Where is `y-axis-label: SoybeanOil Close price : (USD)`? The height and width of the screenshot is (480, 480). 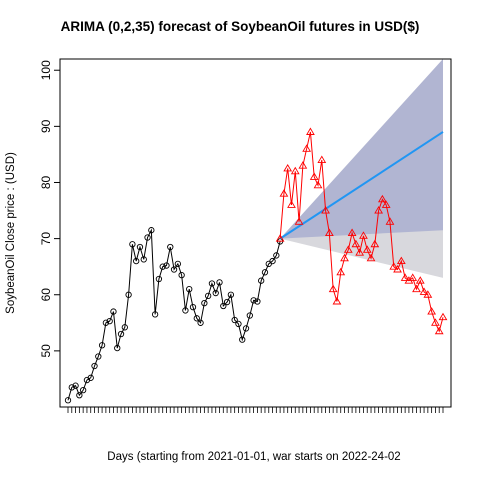
y-axis-label: SoybeanOil Close price : (USD) is located at coordinates (11, 233).